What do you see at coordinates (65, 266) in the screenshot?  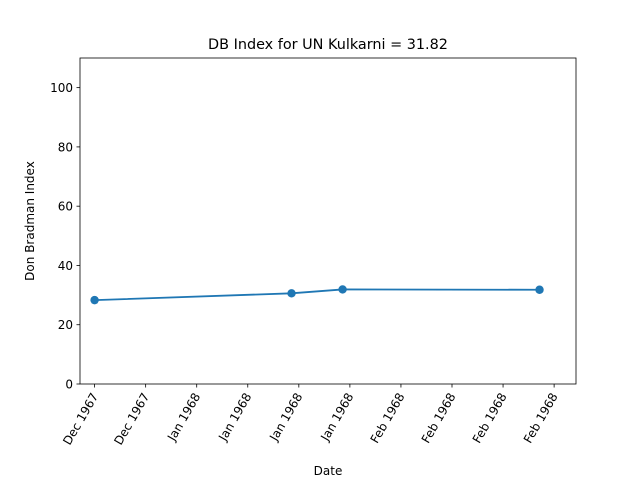 I see `y-tick-label: 40` at bounding box center [65, 266].